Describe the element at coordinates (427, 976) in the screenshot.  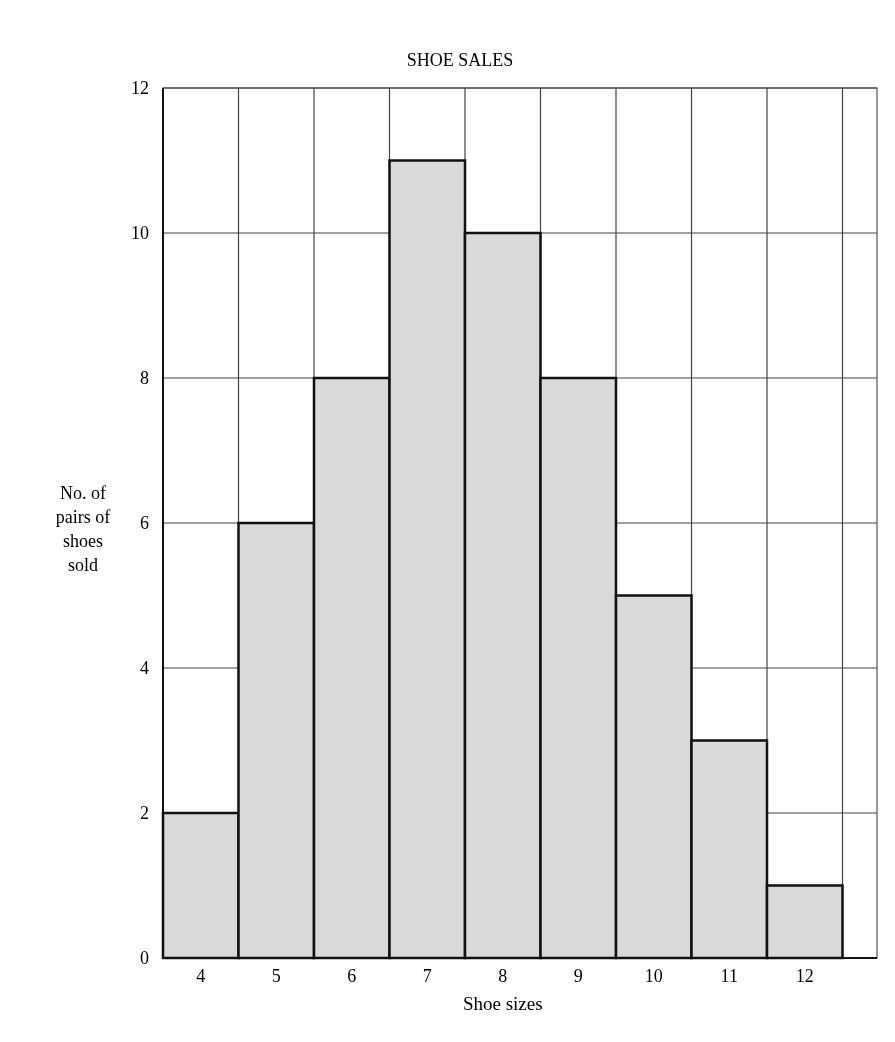
I see `x-tick-label: 7` at that location.